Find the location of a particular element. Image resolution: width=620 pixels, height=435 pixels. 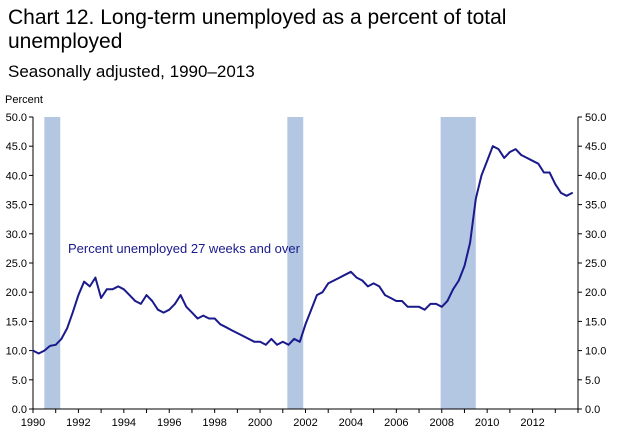

y-tick-label-right: 30.0 is located at coordinates (595, 235).